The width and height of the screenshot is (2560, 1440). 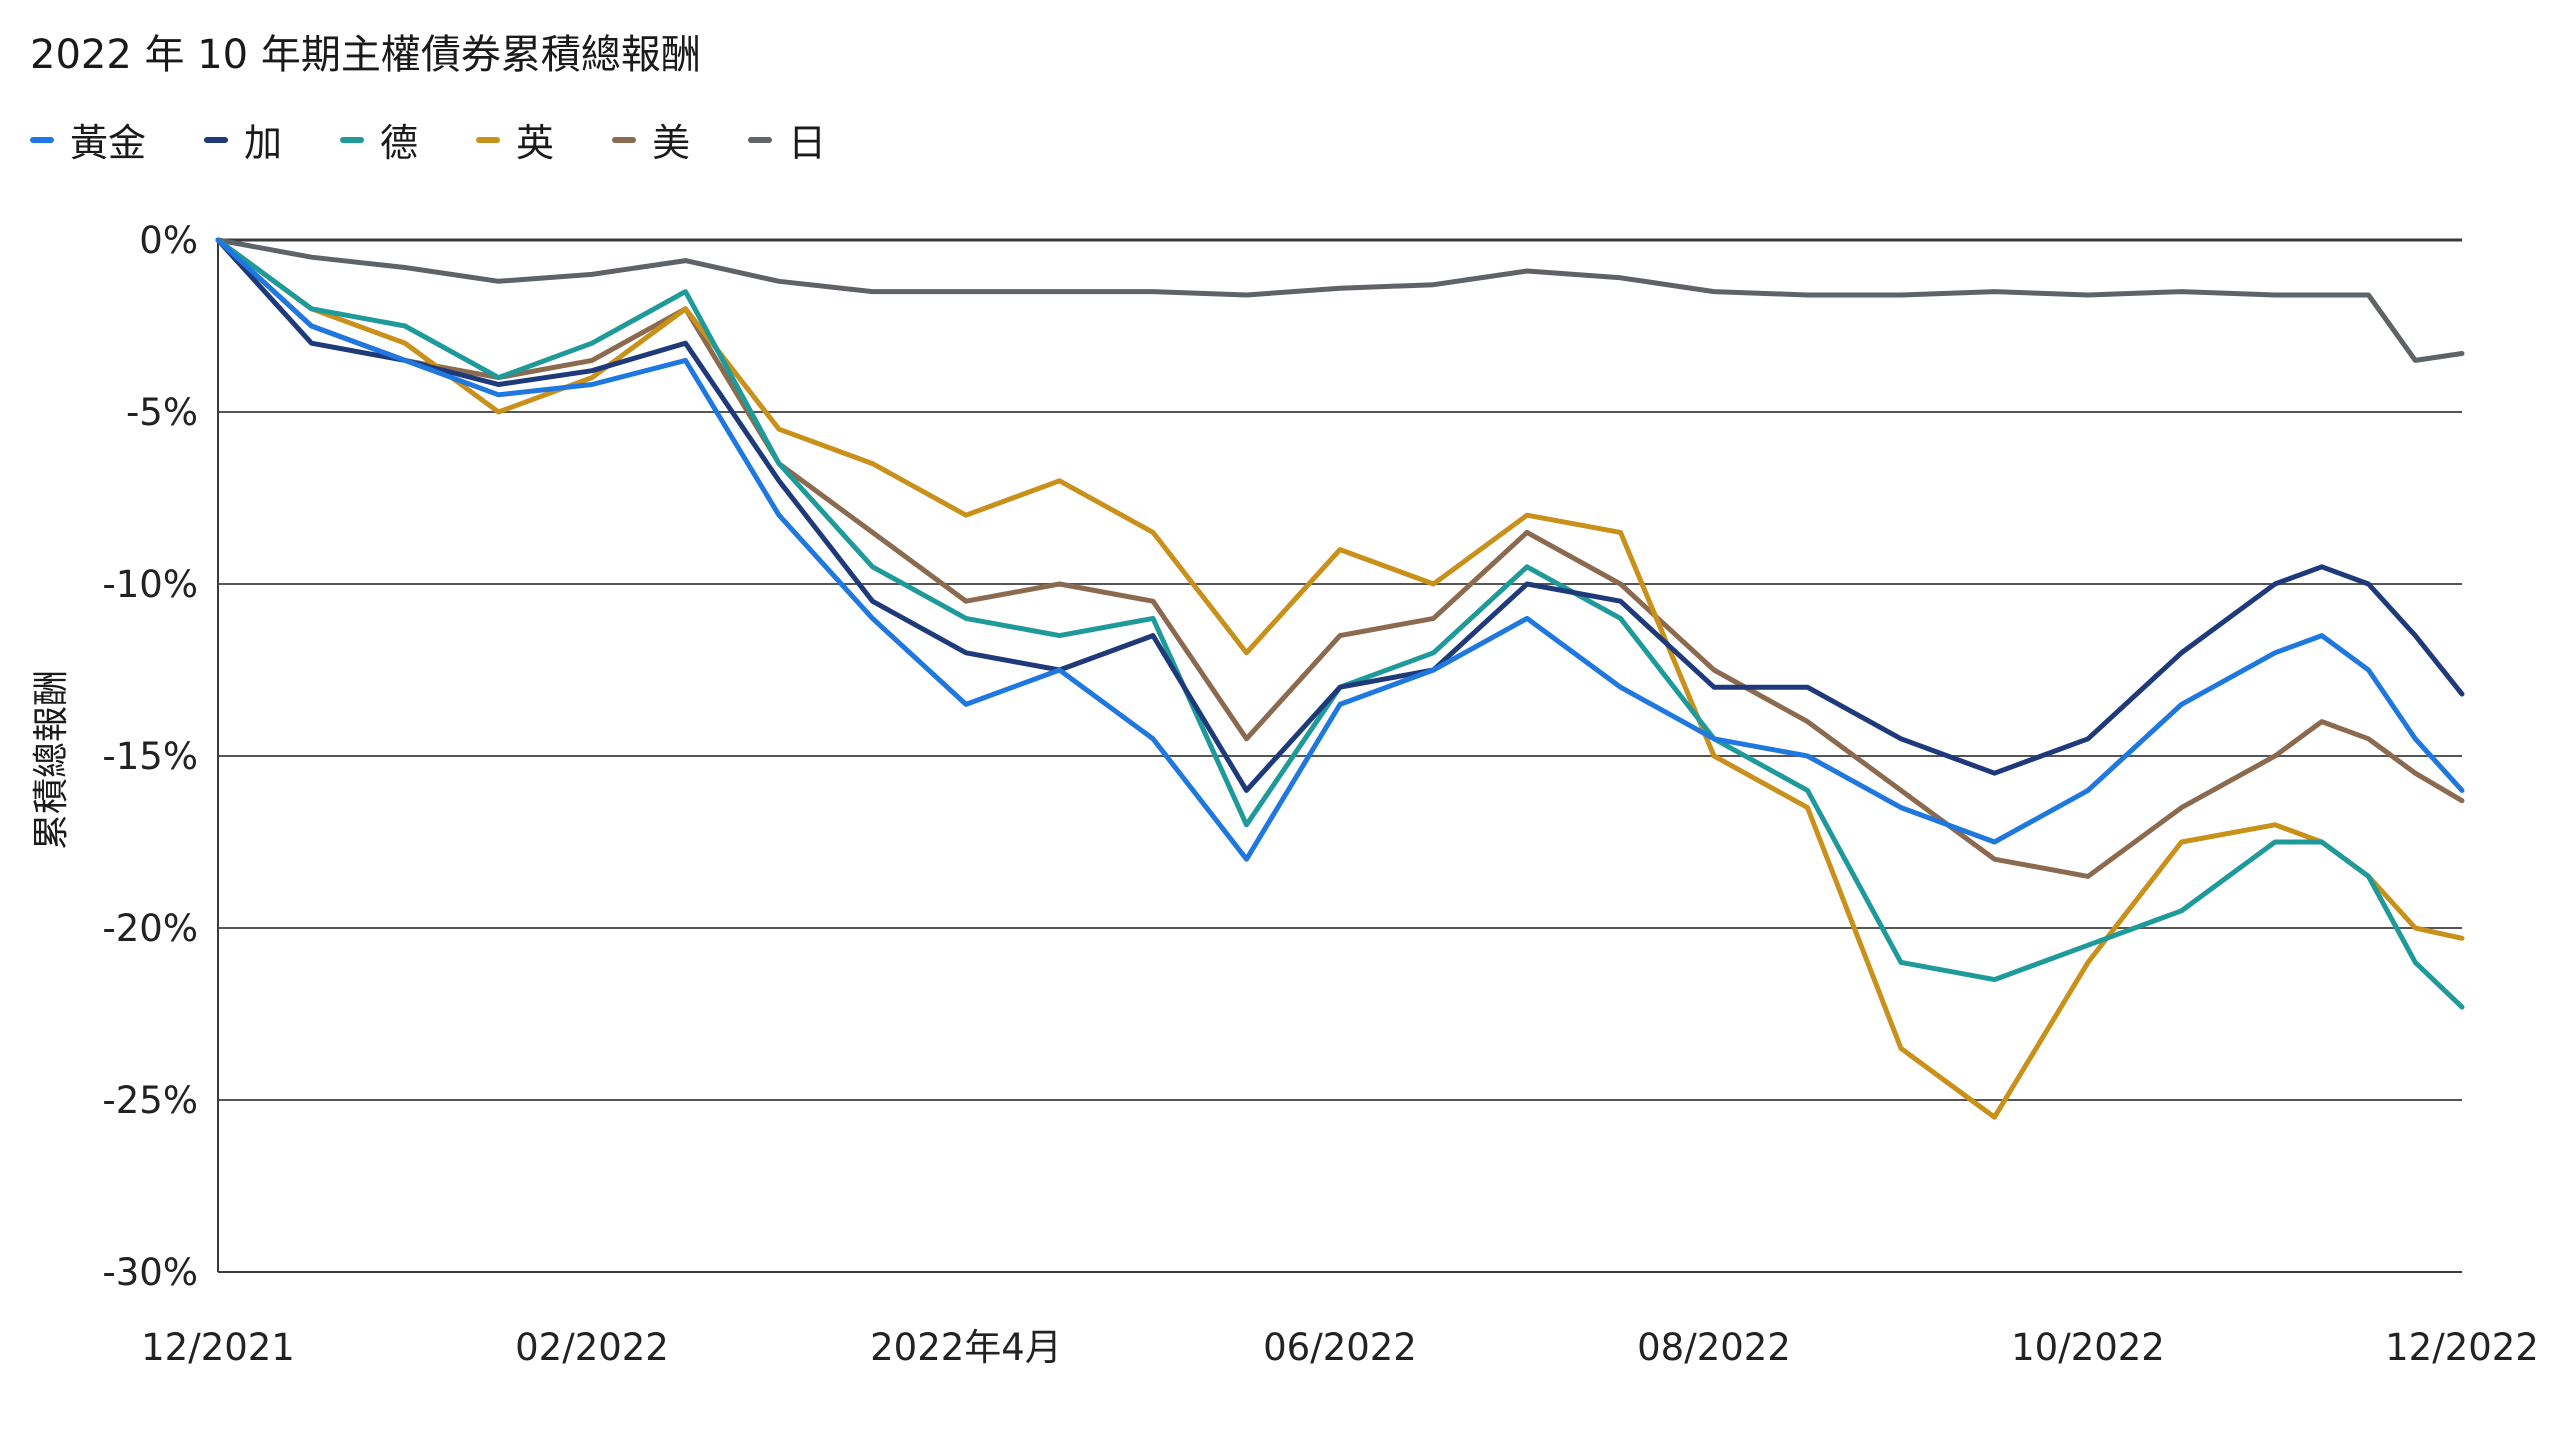 I want to click on legend-label: 日, so click(x=807, y=143).